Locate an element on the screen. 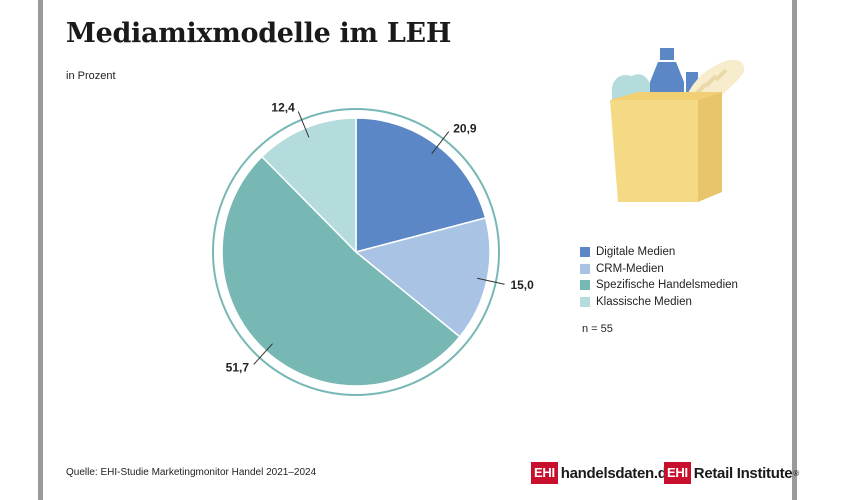  legend-item: Spezifische Handelsmedien is located at coordinates (659, 285).